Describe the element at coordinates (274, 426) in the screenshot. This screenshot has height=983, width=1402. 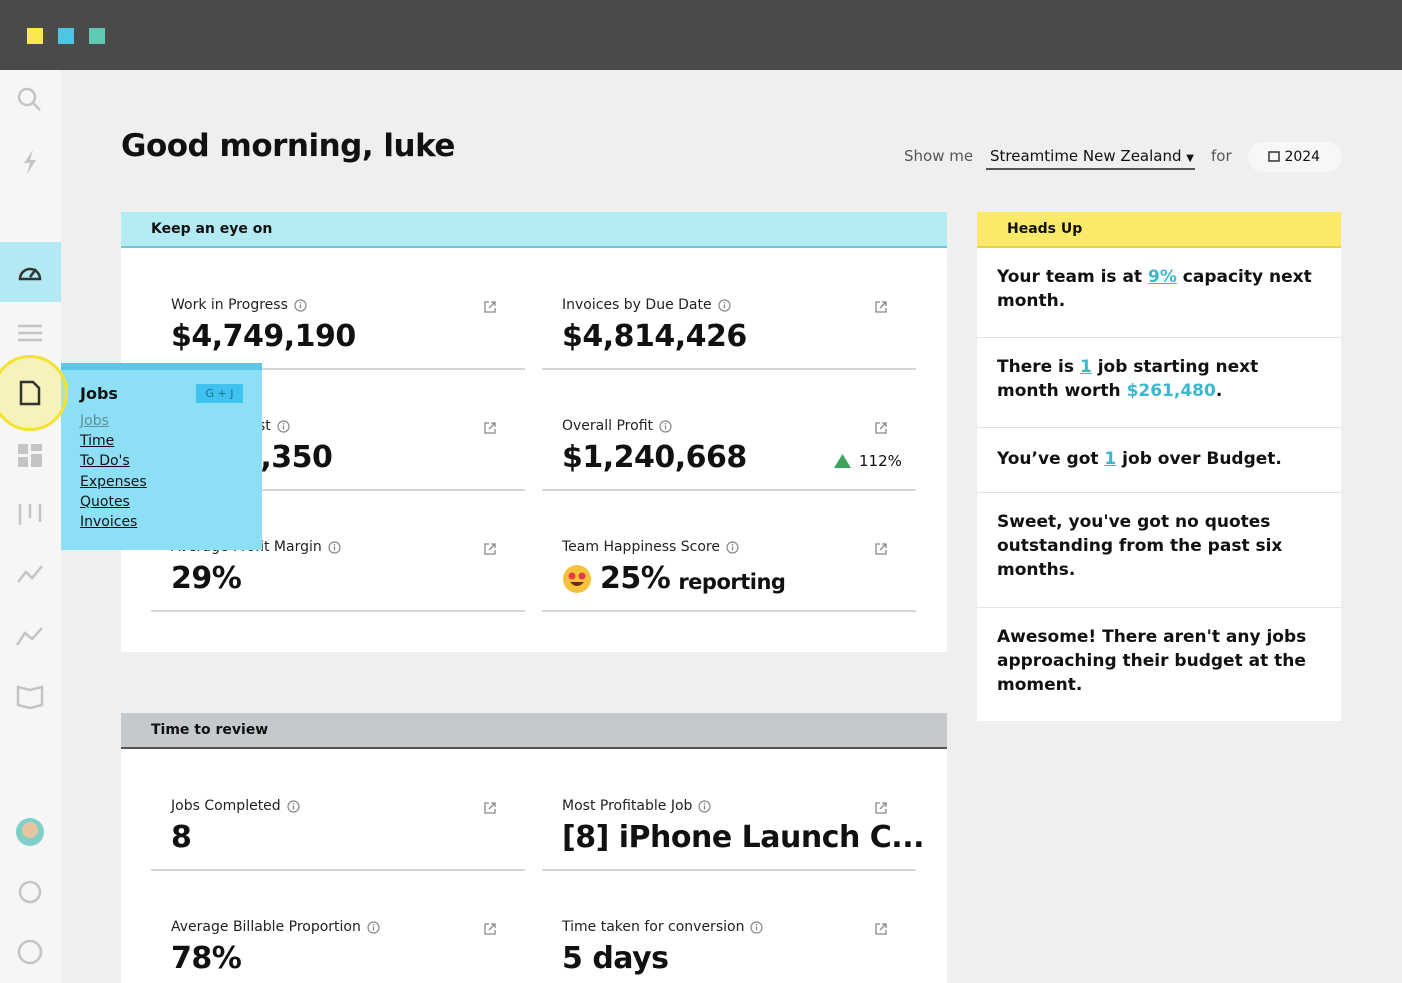
I see `metric-label: st` at that location.